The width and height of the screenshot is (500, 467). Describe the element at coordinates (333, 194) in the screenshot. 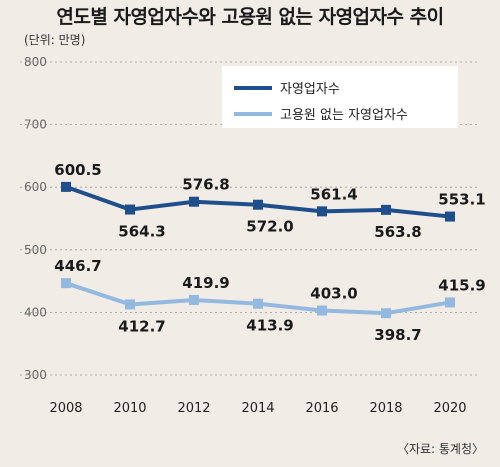

I see `data-label: 561.4` at that location.